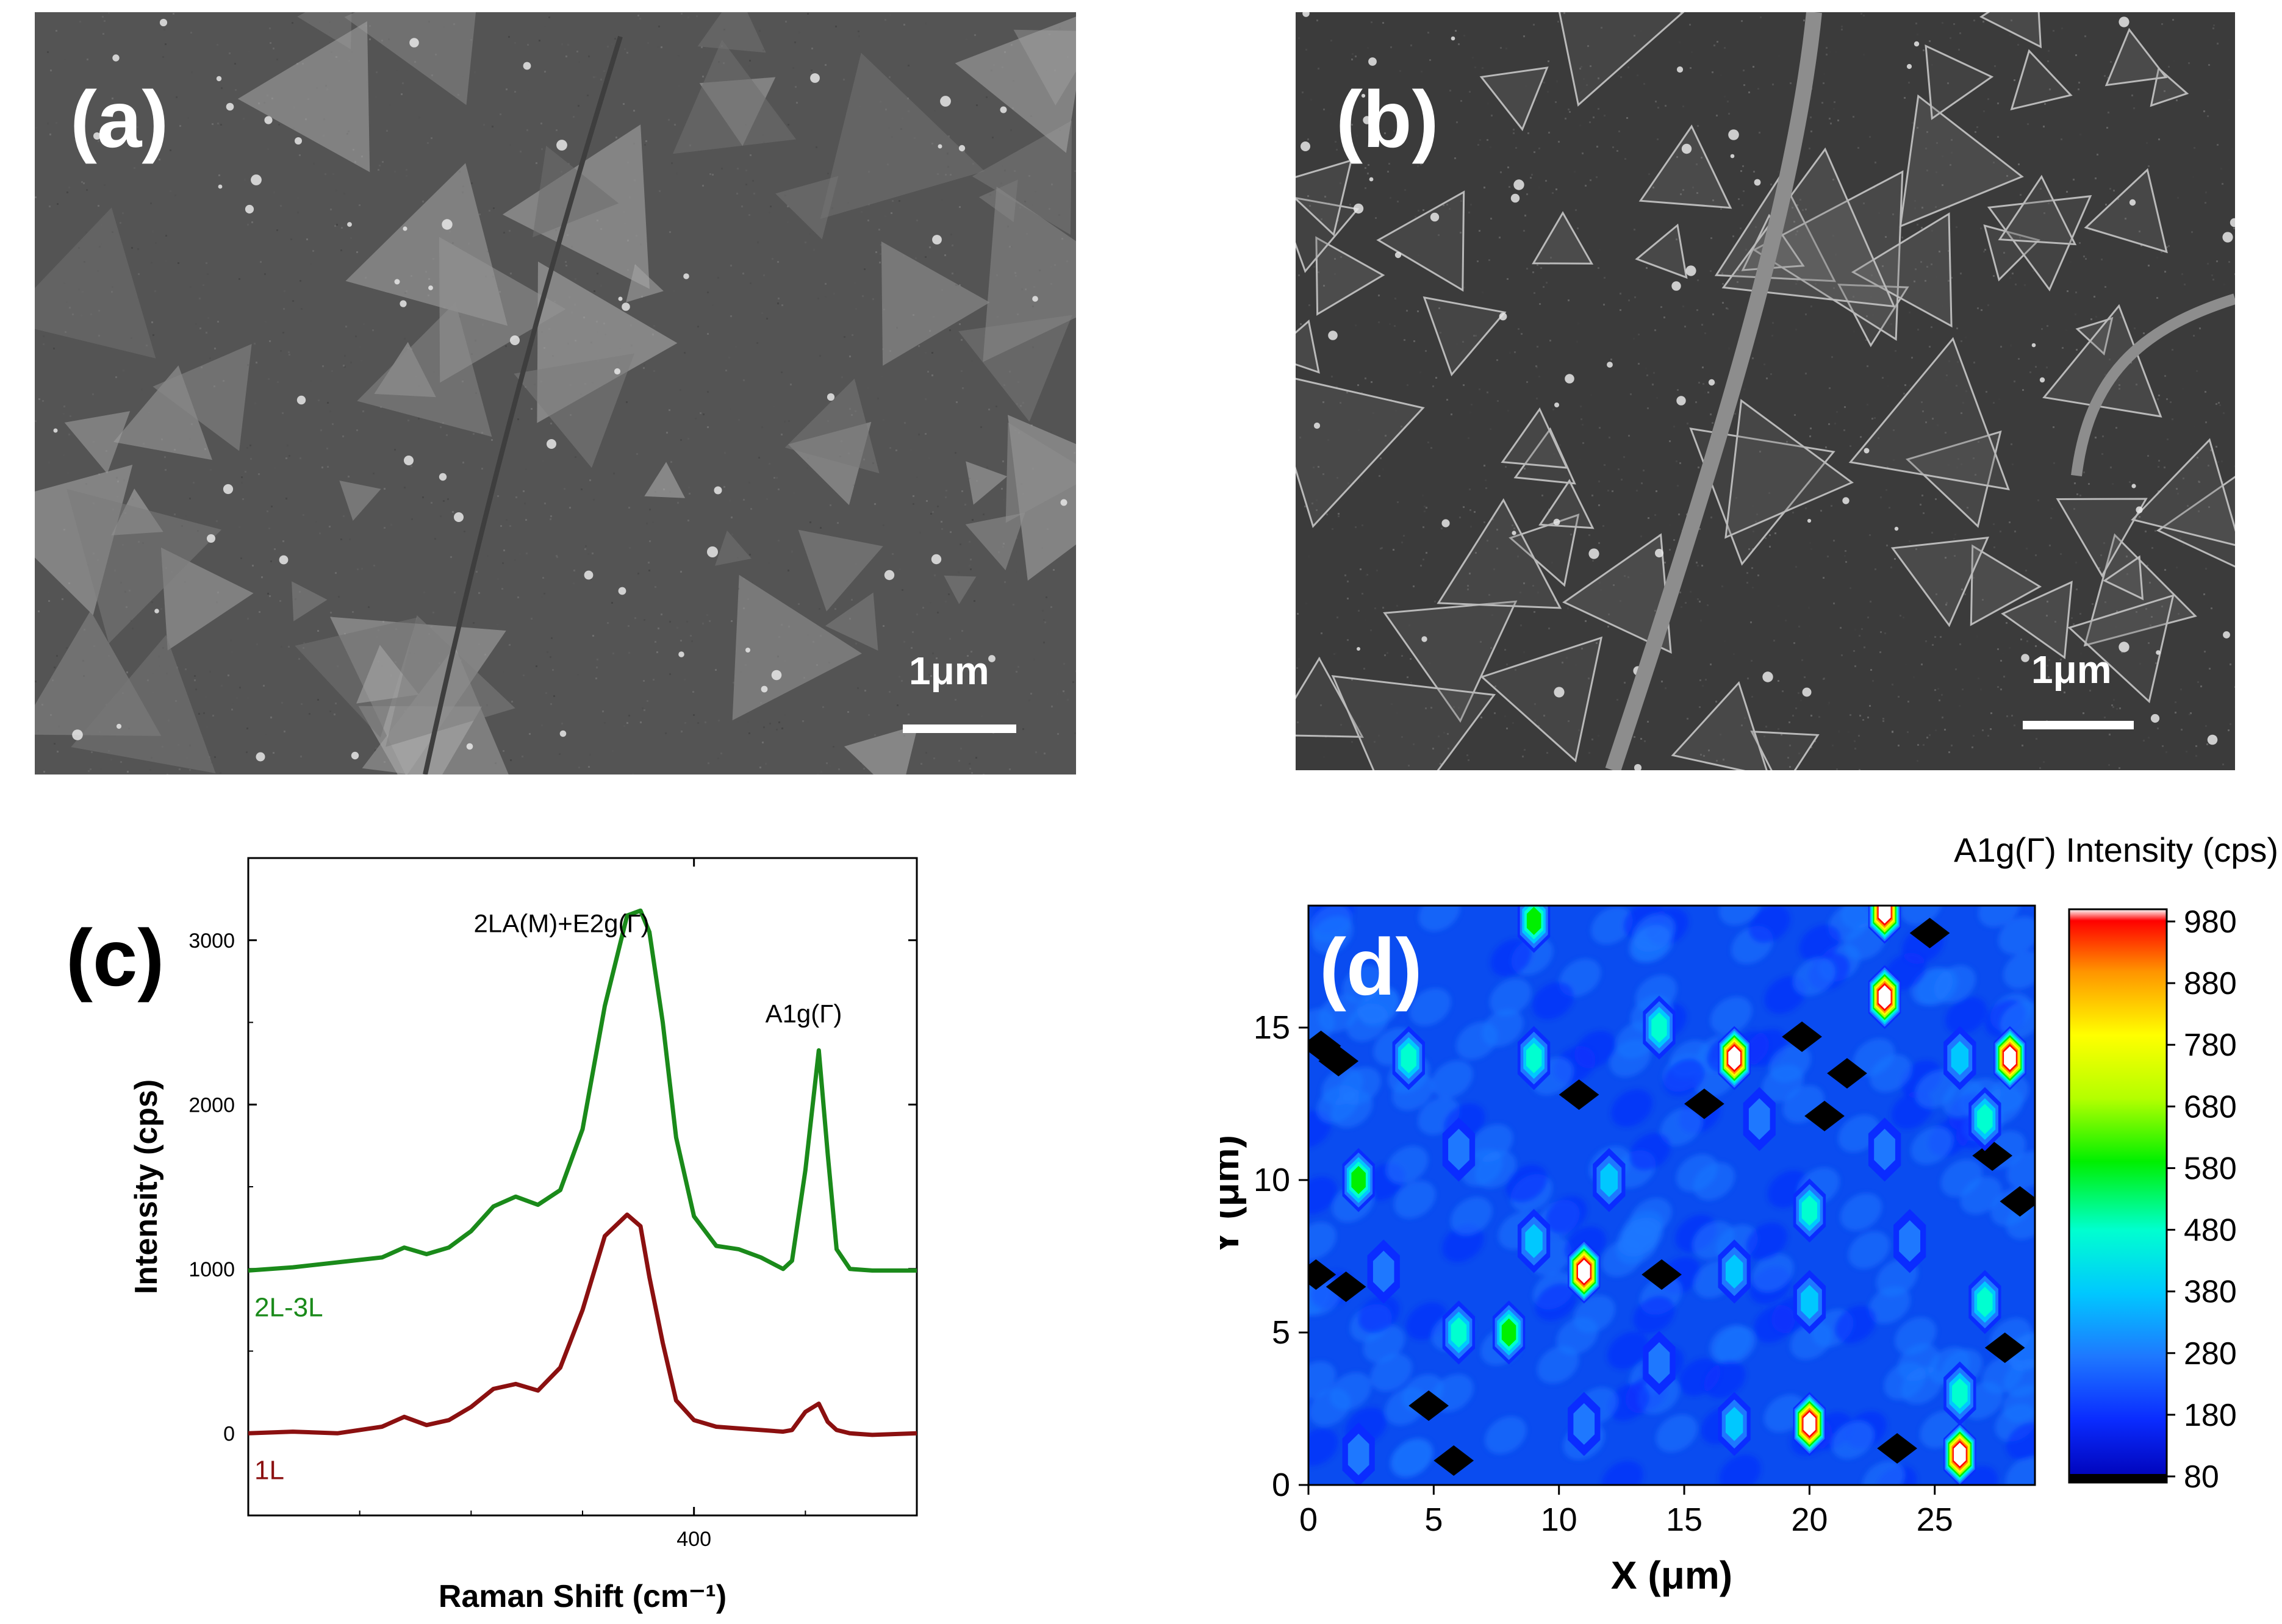 This screenshot has height=1624, width=2282. What do you see at coordinates (211, 941) in the screenshot?
I see `y-tick-label-3000: 3000` at bounding box center [211, 941].